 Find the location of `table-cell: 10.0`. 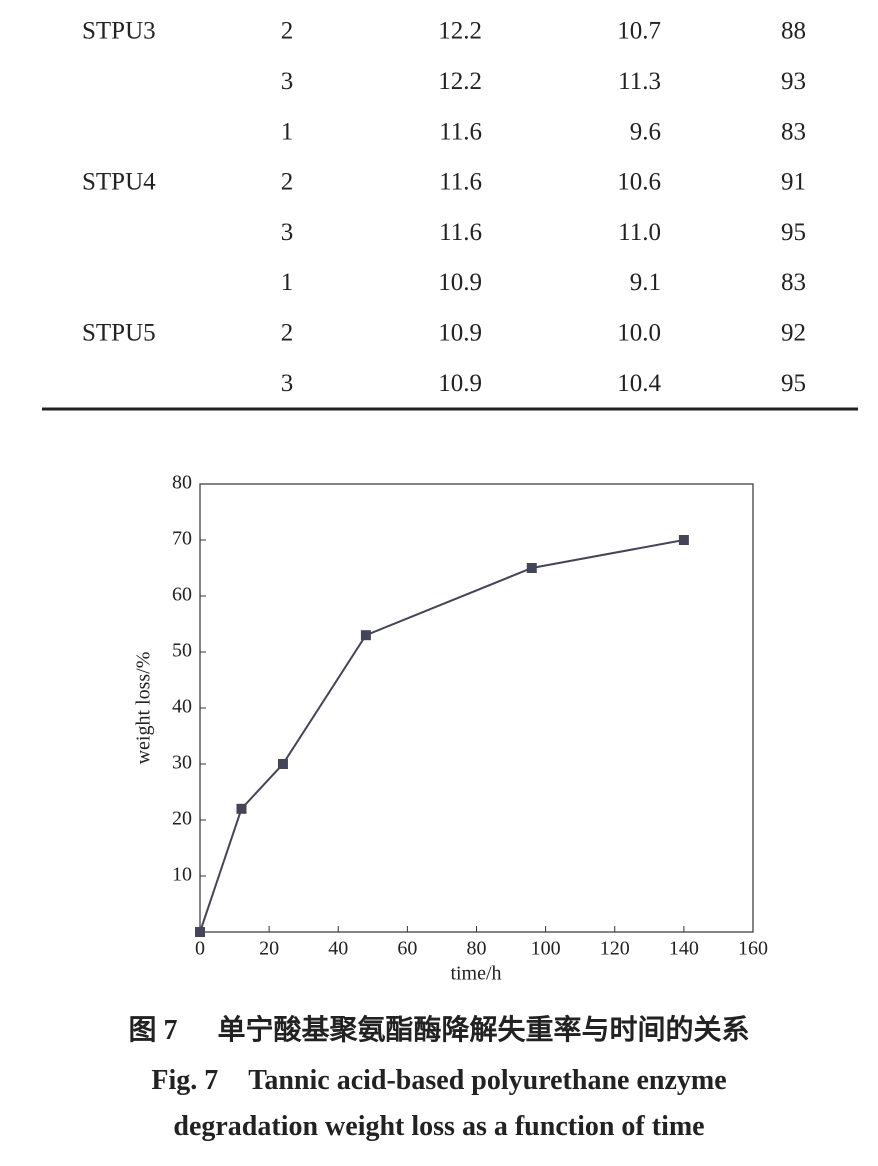

table-cell: 10.0 is located at coordinates (639, 333).